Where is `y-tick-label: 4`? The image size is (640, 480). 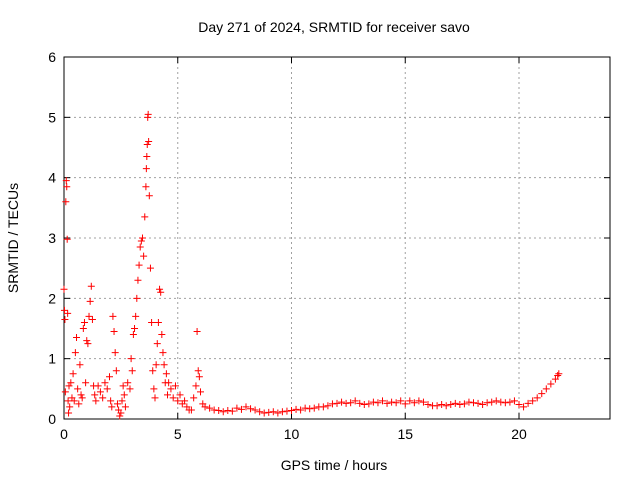
y-tick-label: 4 is located at coordinates (52, 178).